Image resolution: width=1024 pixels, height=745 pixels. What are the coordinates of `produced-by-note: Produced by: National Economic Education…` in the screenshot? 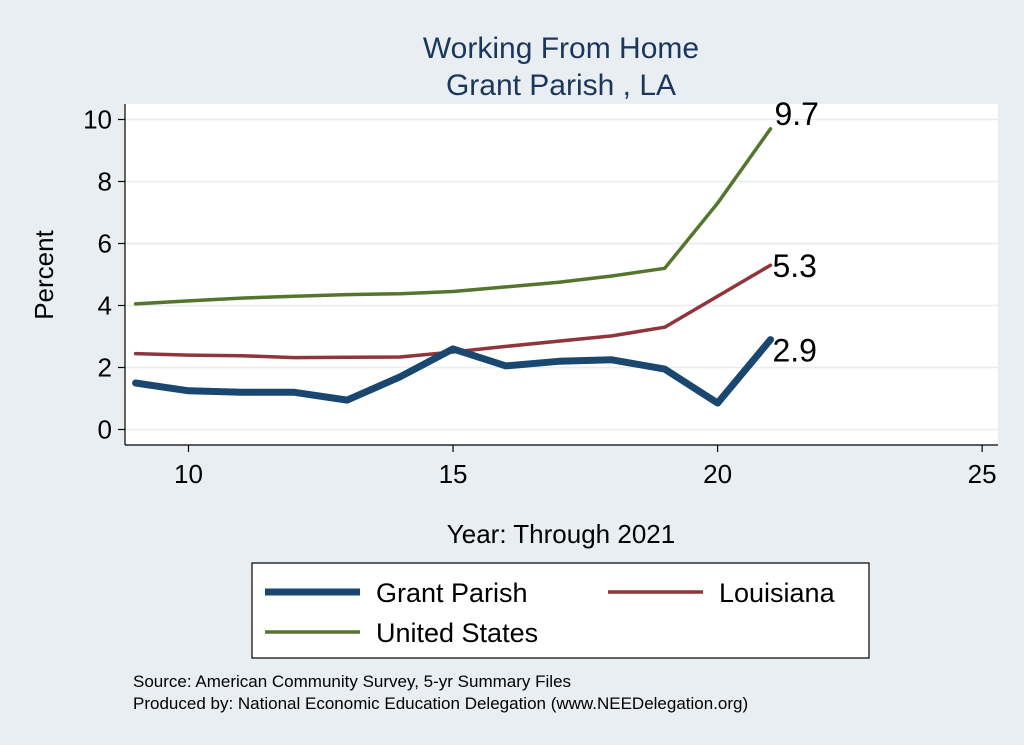 It's located at (440, 703).